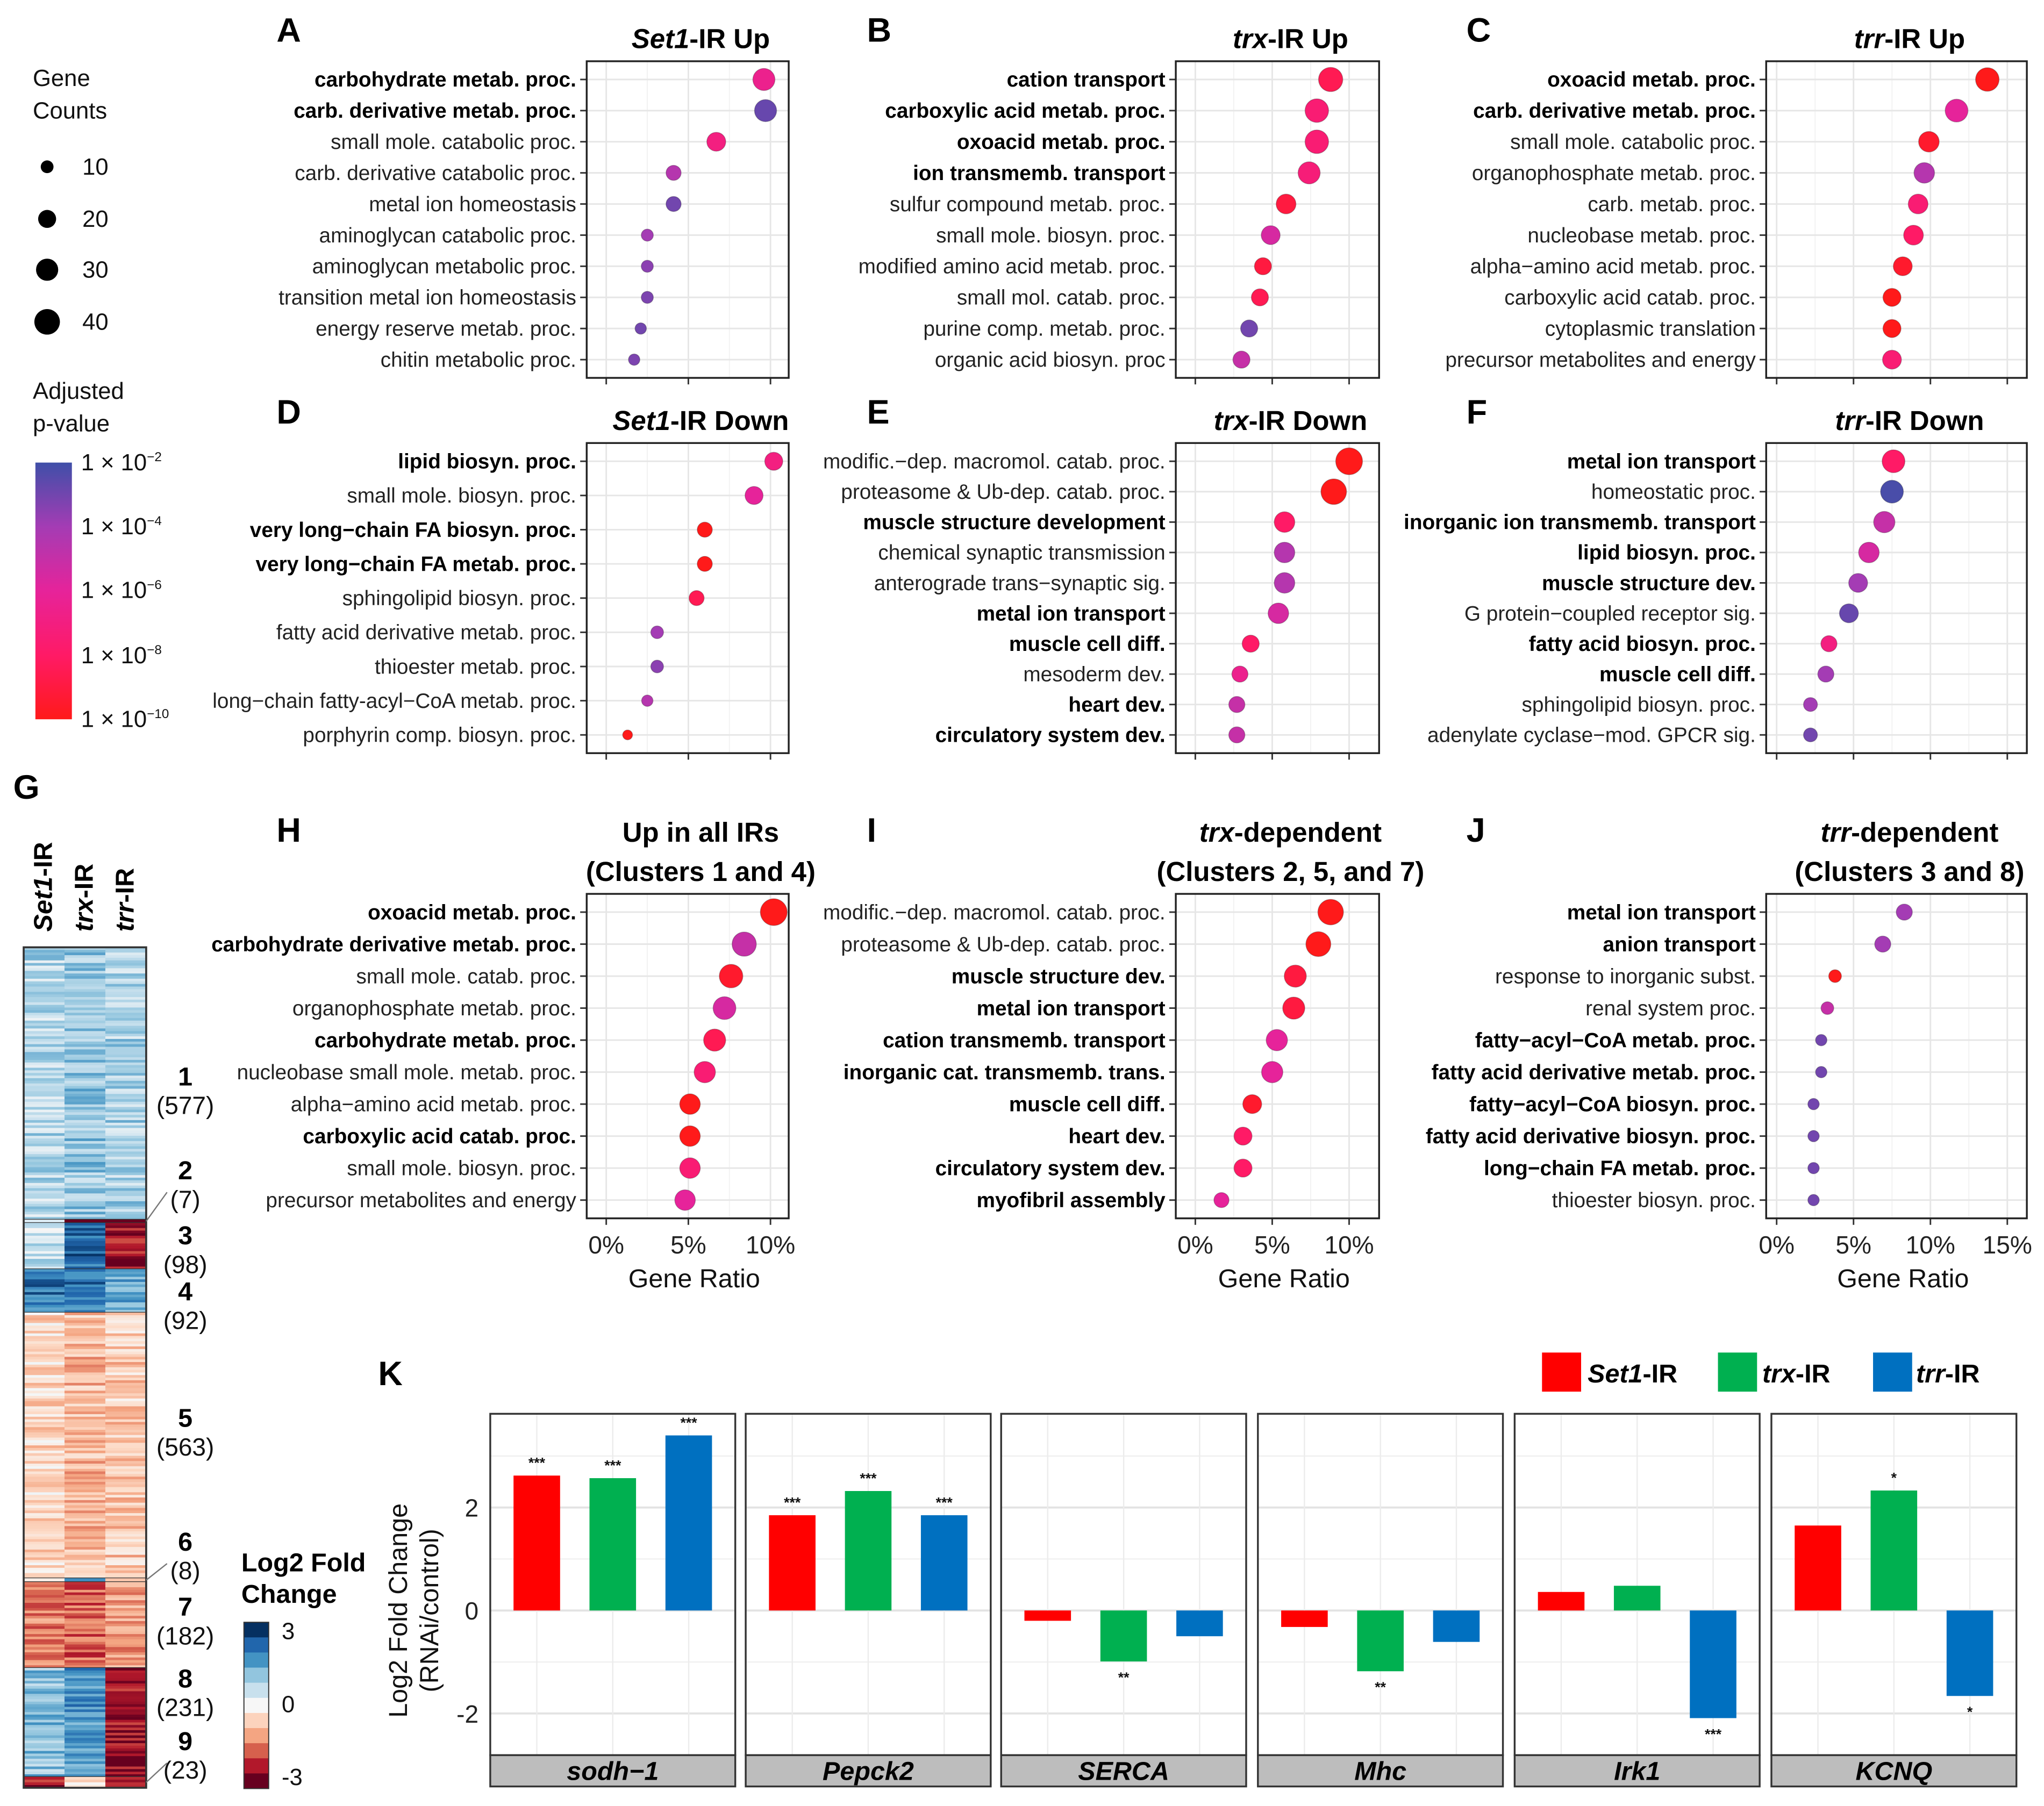  I want to click on term-label: homeostatic proc., so click(1673, 492).